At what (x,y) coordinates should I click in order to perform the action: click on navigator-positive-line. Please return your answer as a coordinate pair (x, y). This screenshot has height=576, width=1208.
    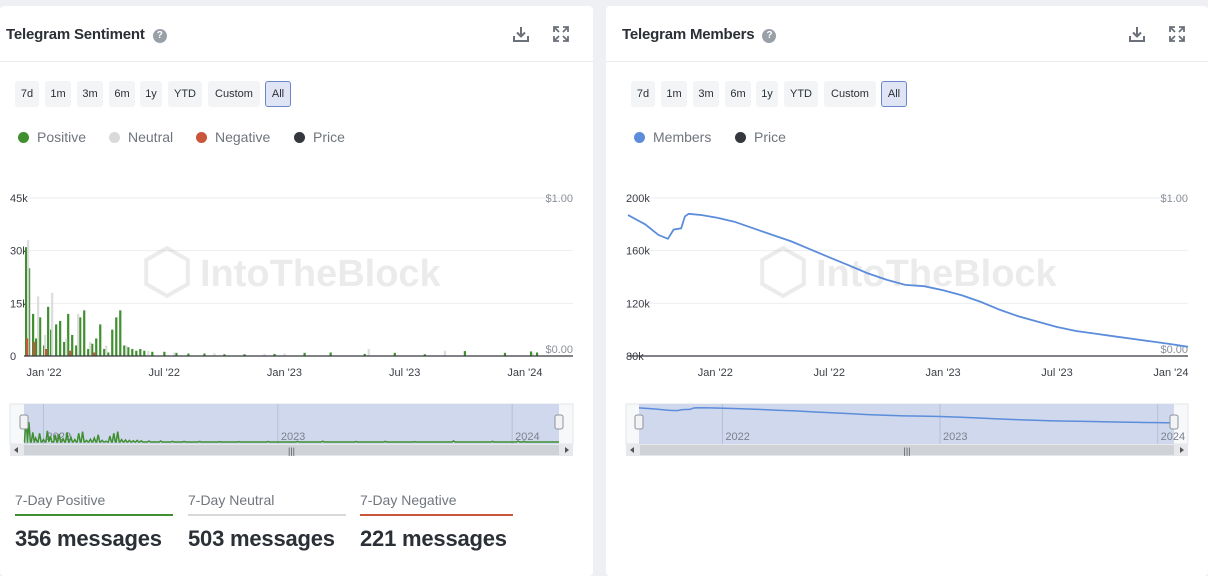
    Looking at the image, I should click on (291, 430).